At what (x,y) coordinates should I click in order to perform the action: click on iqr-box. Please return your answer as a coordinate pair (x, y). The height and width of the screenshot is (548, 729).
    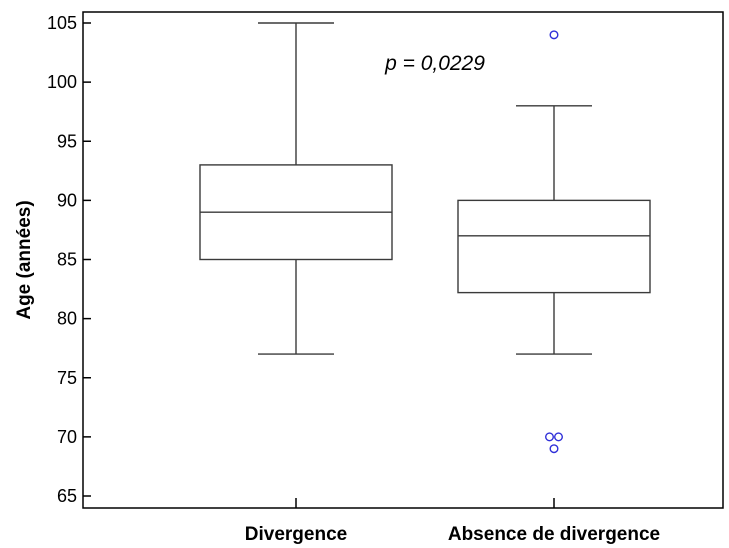
    Looking at the image, I should click on (554, 246).